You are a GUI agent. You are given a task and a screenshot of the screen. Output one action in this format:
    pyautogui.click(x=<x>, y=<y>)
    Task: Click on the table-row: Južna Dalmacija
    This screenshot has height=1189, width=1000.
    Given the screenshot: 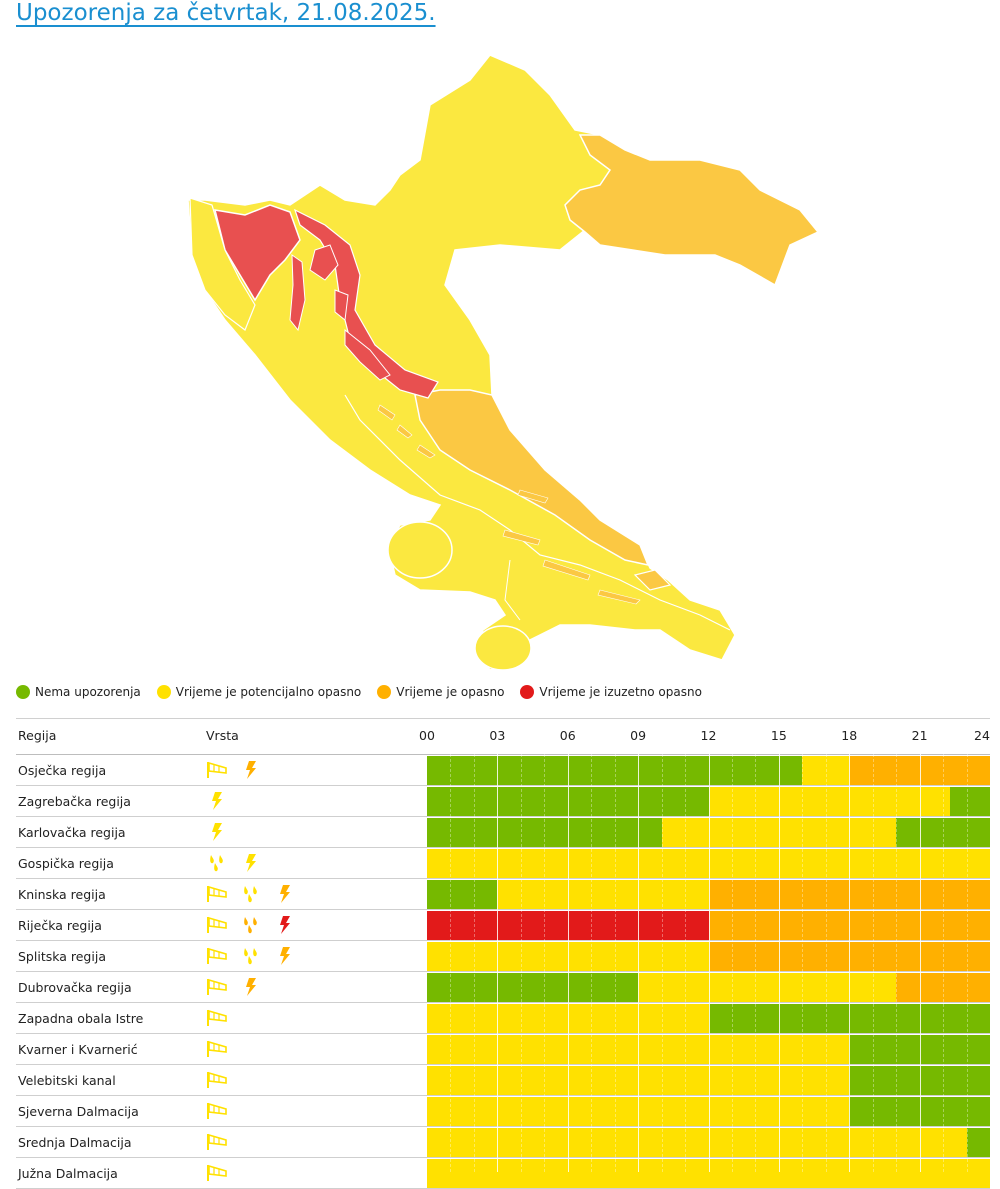 What is the action you would take?
    pyautogui.click(x=503, y=1173)
    